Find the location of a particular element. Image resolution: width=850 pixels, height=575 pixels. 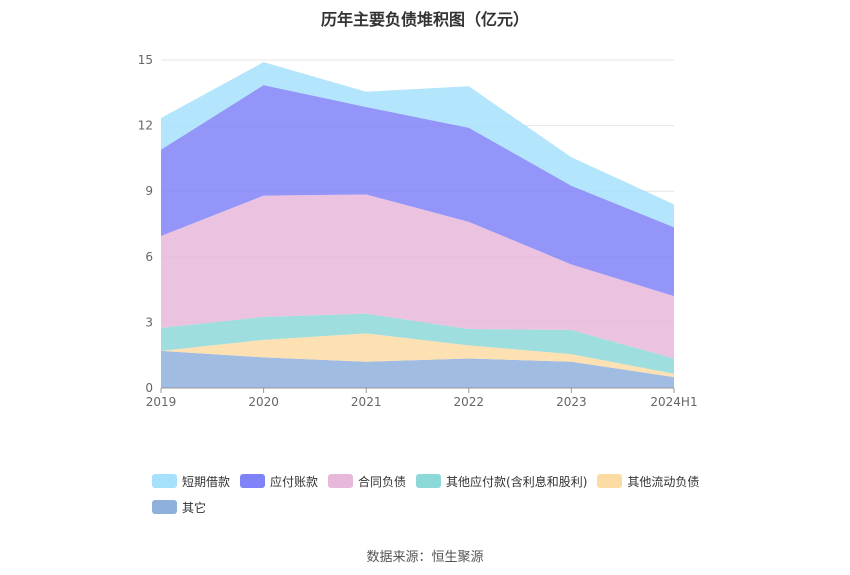

x-axis: 2019 2020 2021 2022 2023 2024H1 is located at coordinates (422, 398).